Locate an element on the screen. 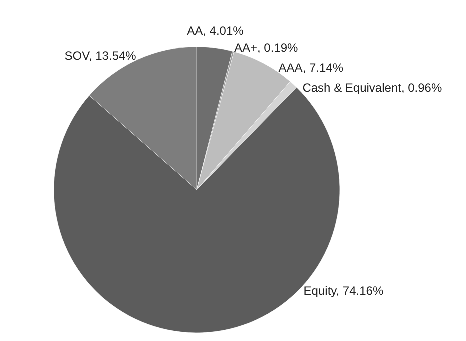 The width and height of the screenshot is (466, 341). slice-label: Equity, 74.16% is located at coordinates (344, 291).